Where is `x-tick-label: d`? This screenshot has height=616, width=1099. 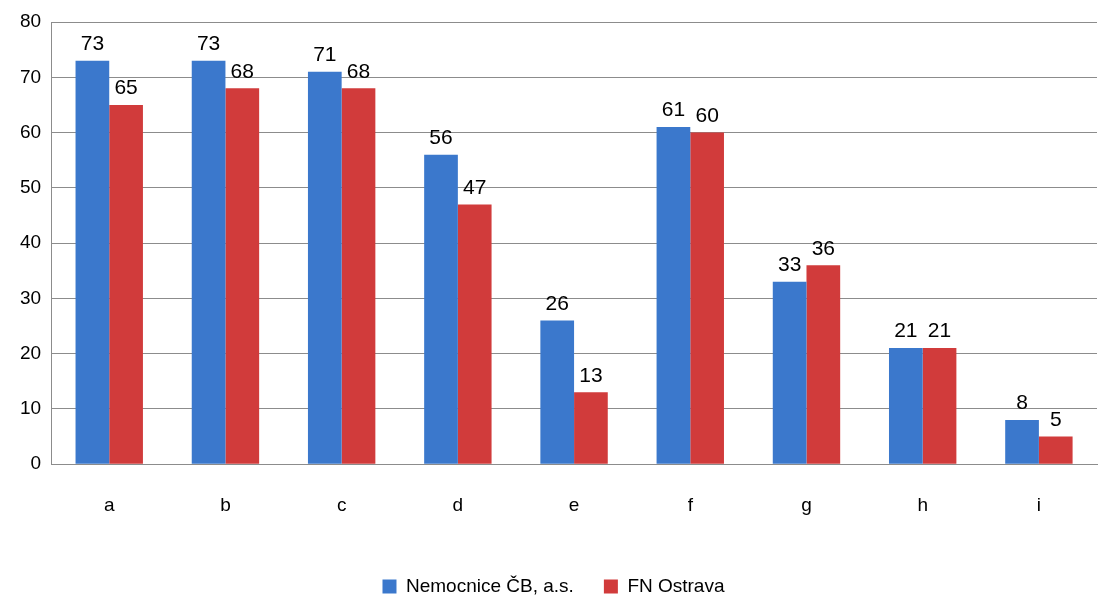 x-tick-label: d is located at coordinates (458, 504).